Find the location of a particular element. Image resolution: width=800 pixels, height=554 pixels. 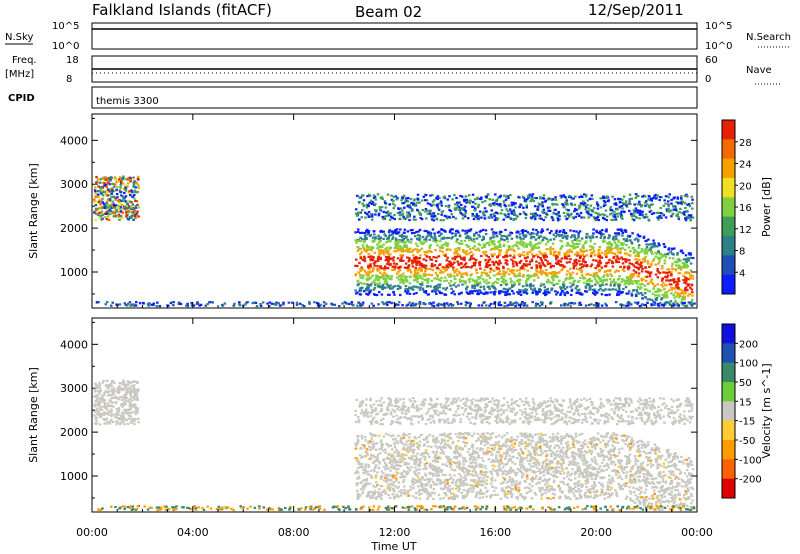

colorbar-segment is located at coordinates (728, 430).